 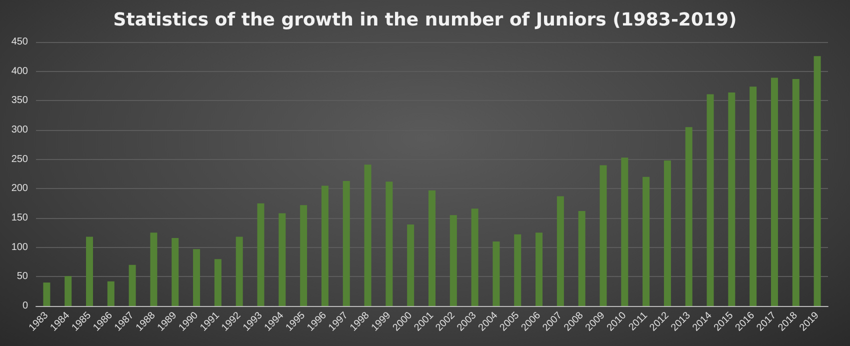 I want to click on y-tick-label: 200, so click(x=19, y=188).